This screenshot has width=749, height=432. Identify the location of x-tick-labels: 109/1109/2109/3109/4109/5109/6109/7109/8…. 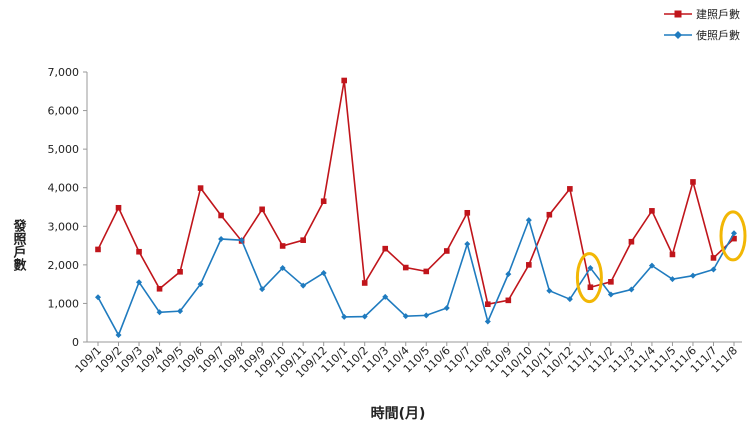
(406, 361).